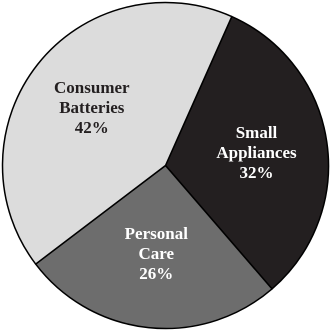 This screenshot has width=331, height=331. I want to click on pie-slice-label-line: Small, so click(257, 132).